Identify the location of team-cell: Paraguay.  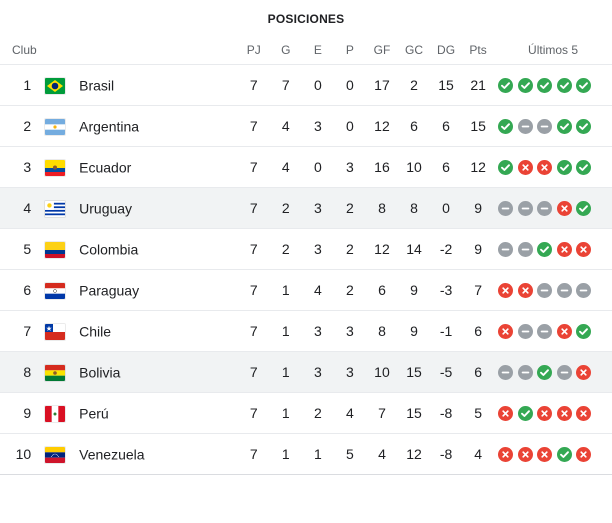
(136, 290).